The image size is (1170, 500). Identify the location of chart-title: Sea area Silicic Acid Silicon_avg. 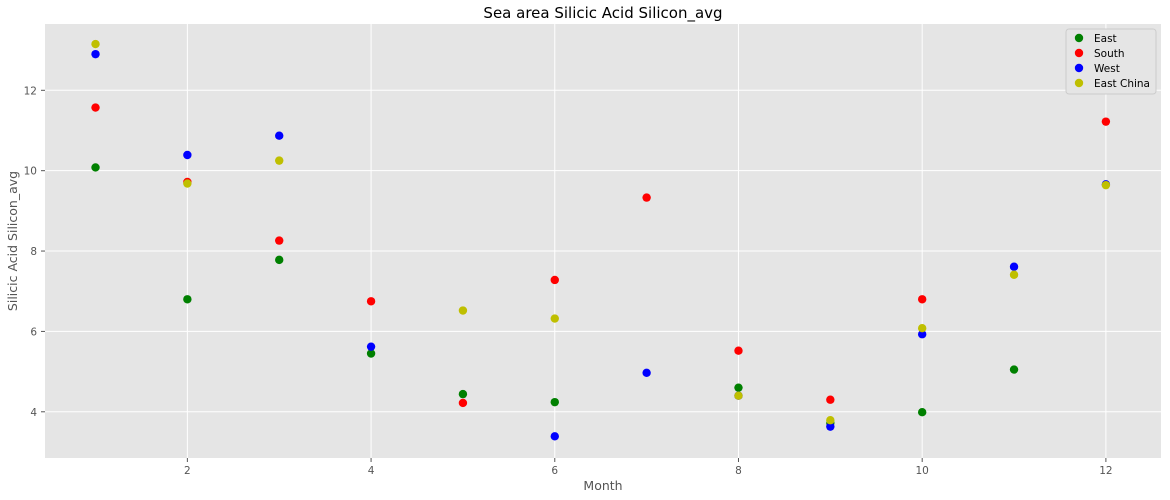
(602, 13).